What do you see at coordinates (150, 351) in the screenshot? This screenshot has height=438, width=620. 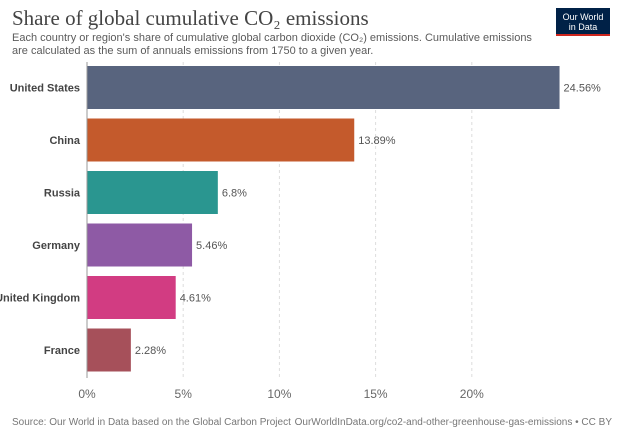 I see `value-label: 2.28%` at bounding box center [150, 351].